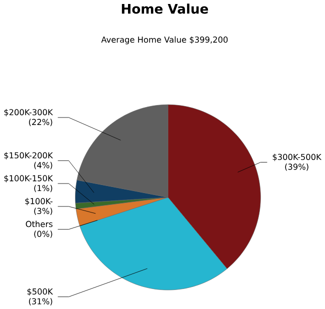 This screenshot has height=309, width=325. Describe the element at coordinates (39, 224) in the screenshot. I see `legend-label: Others` at that location.